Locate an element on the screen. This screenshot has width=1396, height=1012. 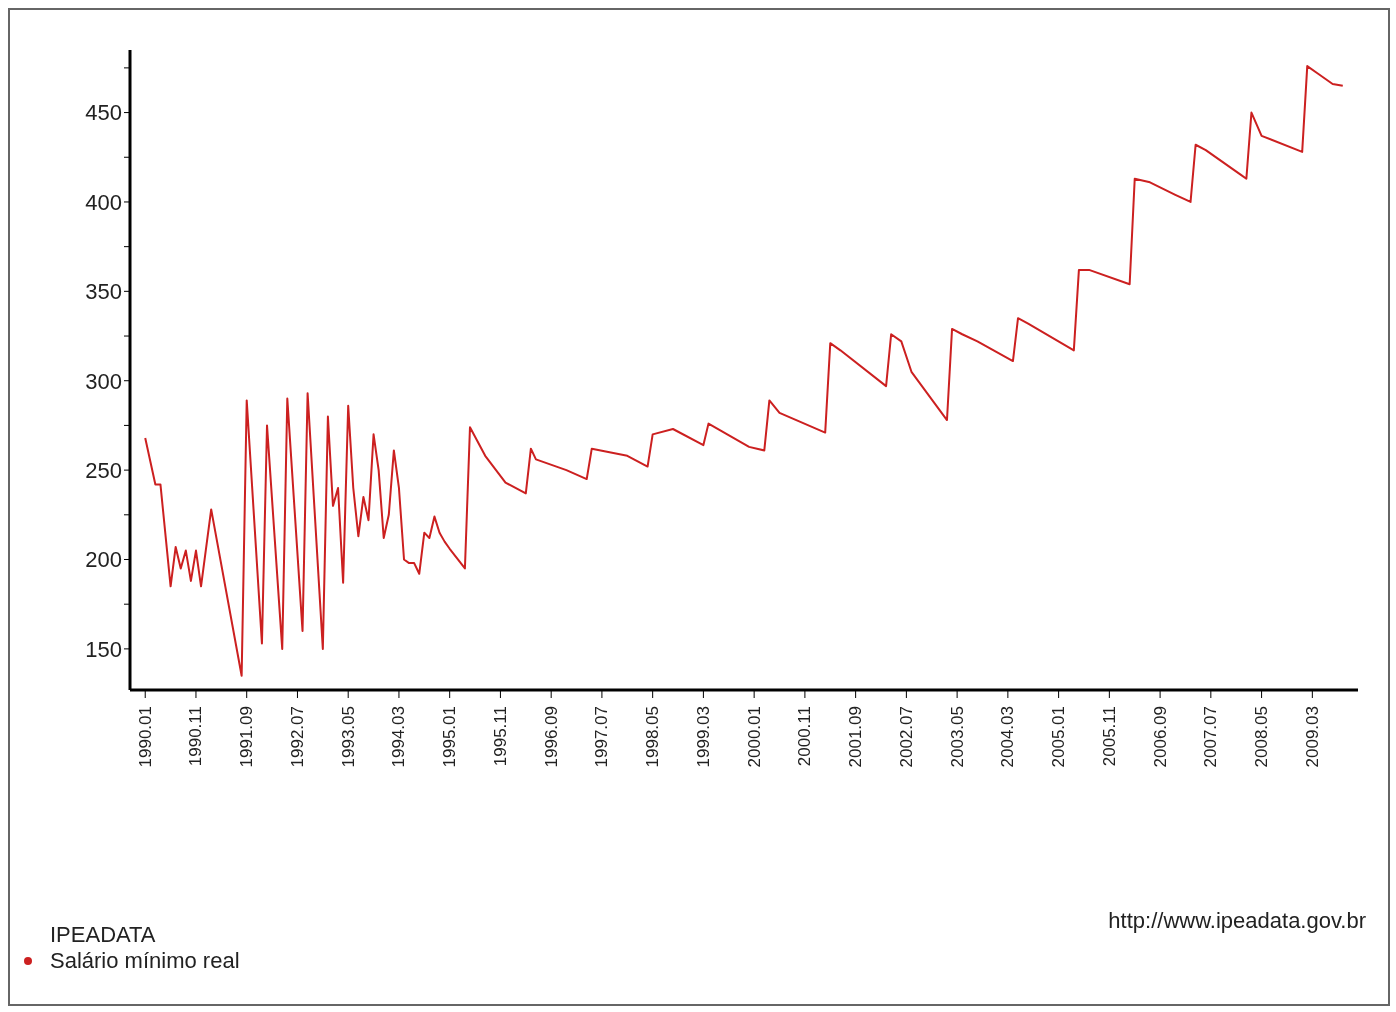
x-tick-label: 1998.05 is located at coordinates (653, 737).